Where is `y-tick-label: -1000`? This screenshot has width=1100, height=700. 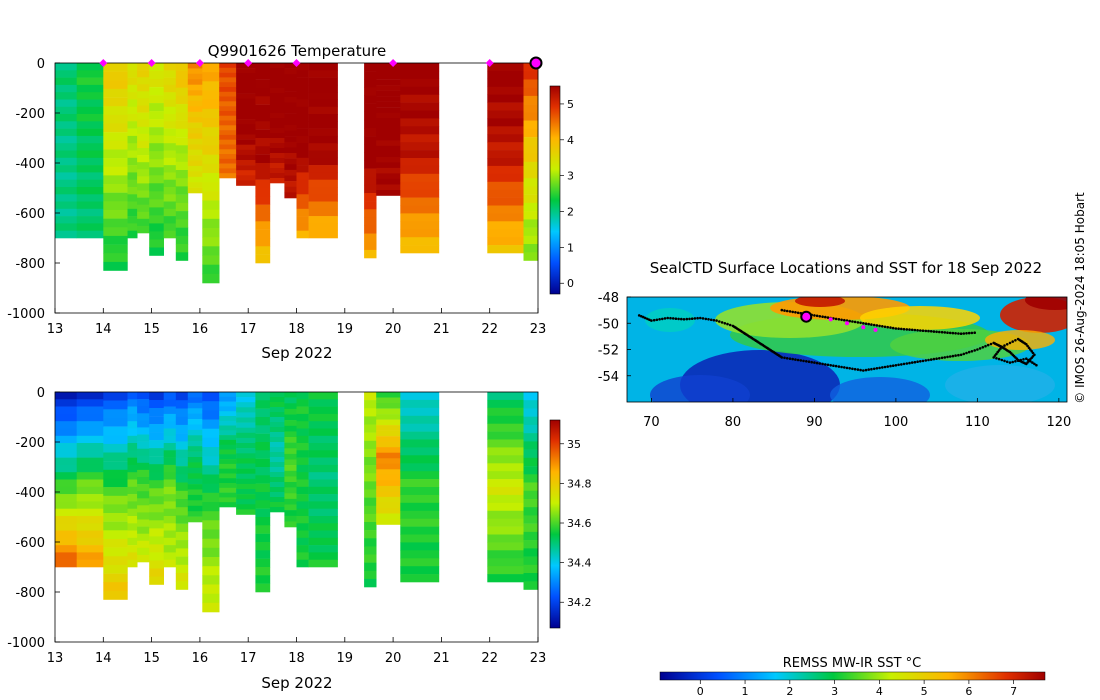 y-tick-label: -1000 is located at coordinates (26, 643).